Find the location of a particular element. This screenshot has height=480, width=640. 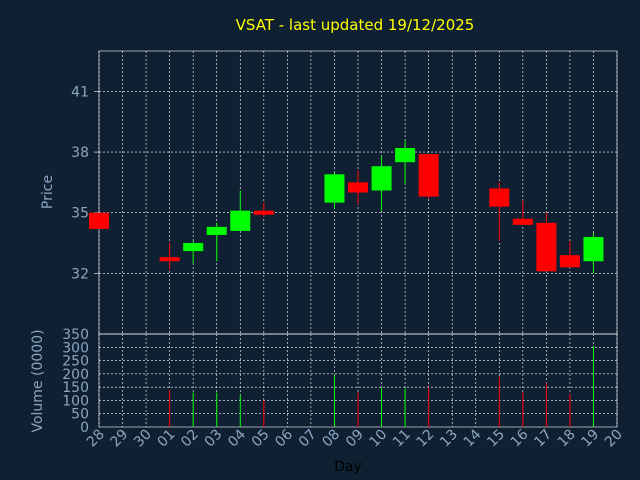

x-tick-label: 11 is located at coordinates (402, 439).